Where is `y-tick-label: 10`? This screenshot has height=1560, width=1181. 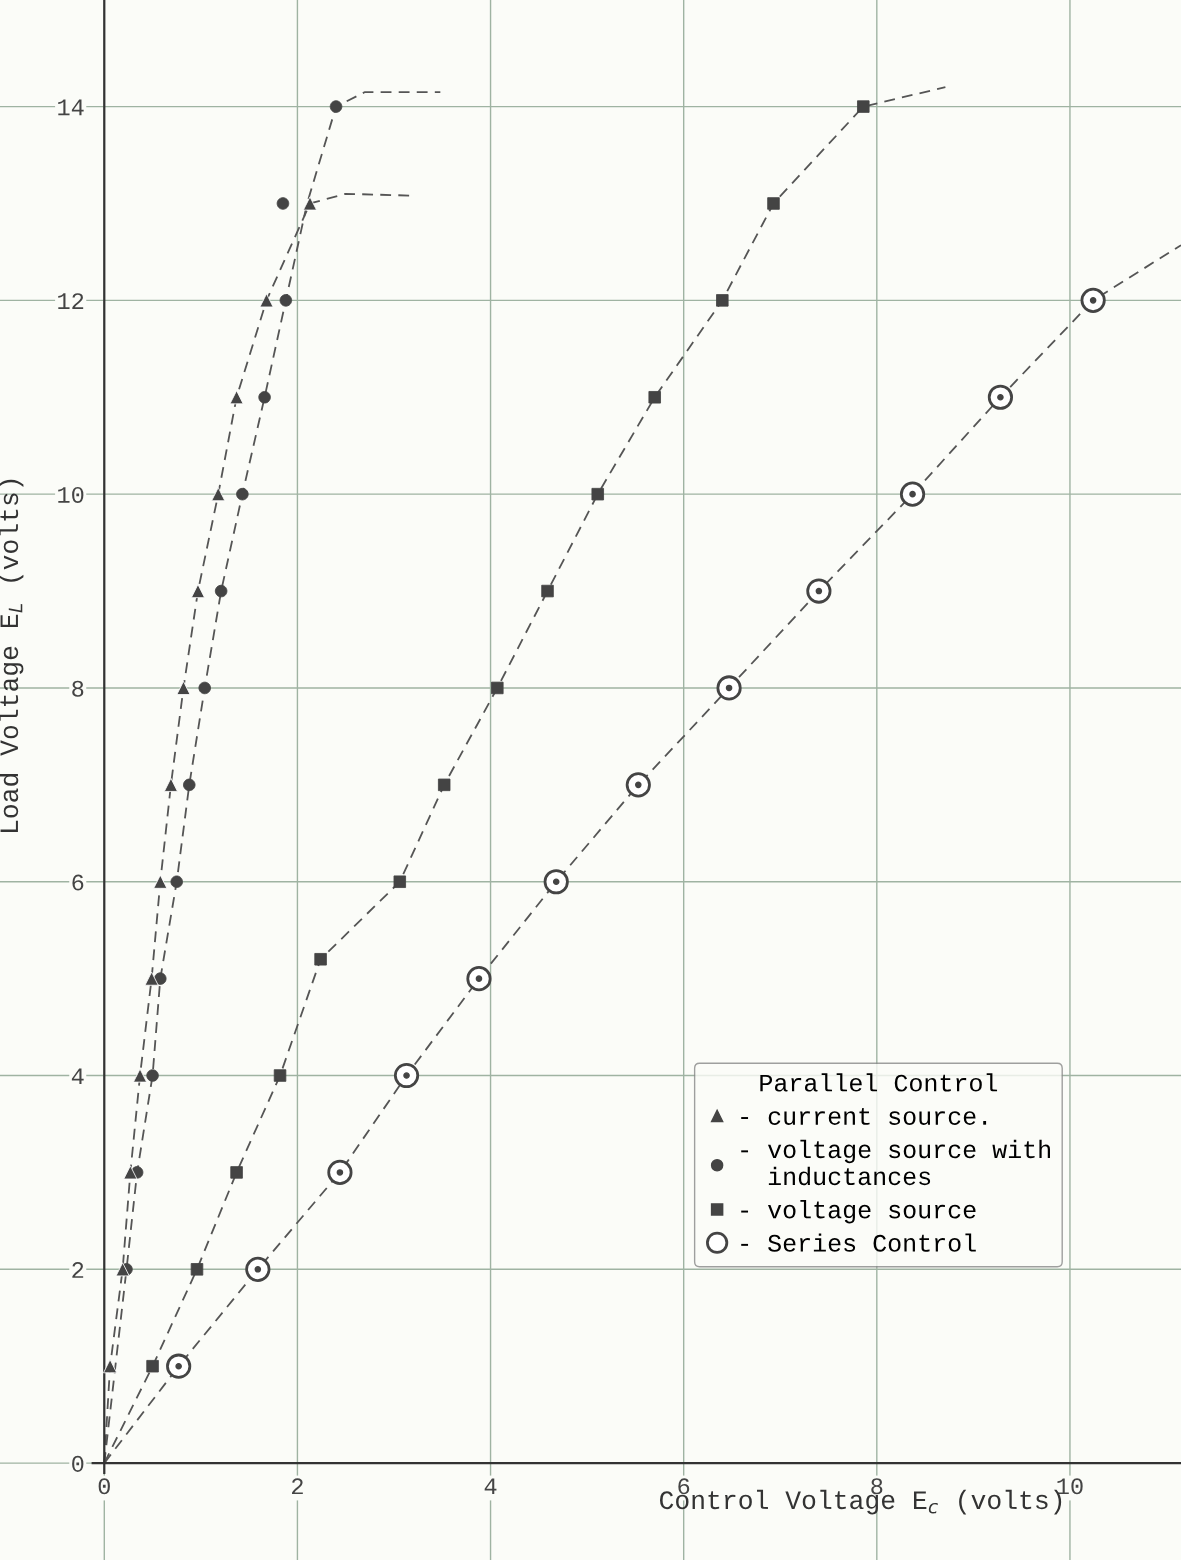
y-tick-label: 10 is located at coordinates (71, 494).